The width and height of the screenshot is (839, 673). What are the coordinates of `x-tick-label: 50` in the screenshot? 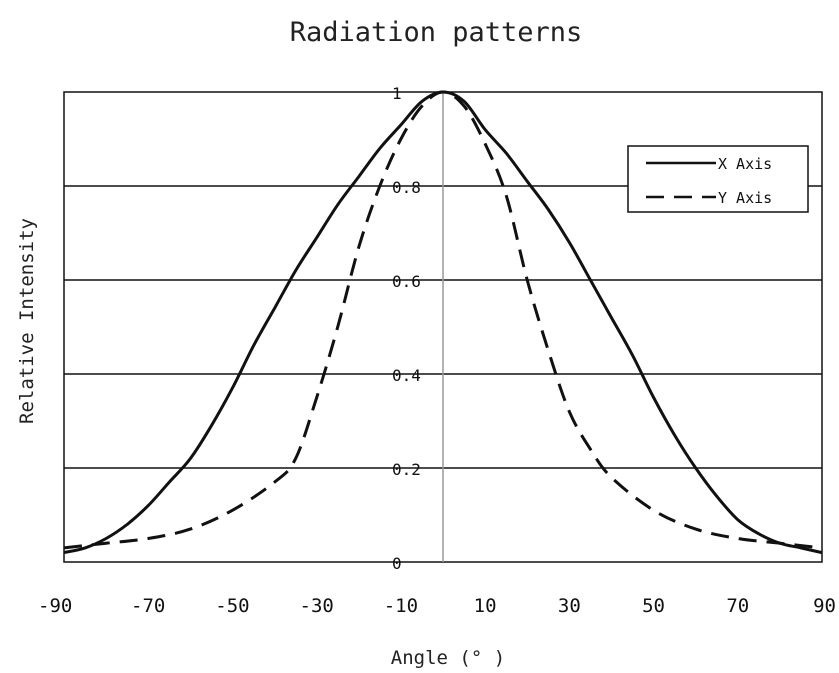 It's located at (653, 606).